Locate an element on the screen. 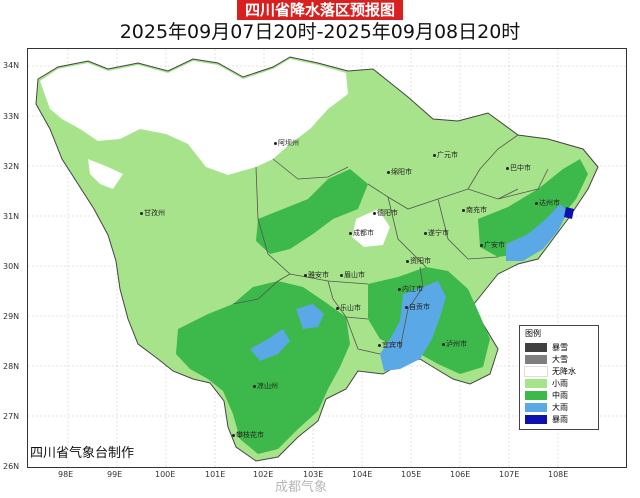  heavy-rain-southeast is located at coordinates (413, 326).